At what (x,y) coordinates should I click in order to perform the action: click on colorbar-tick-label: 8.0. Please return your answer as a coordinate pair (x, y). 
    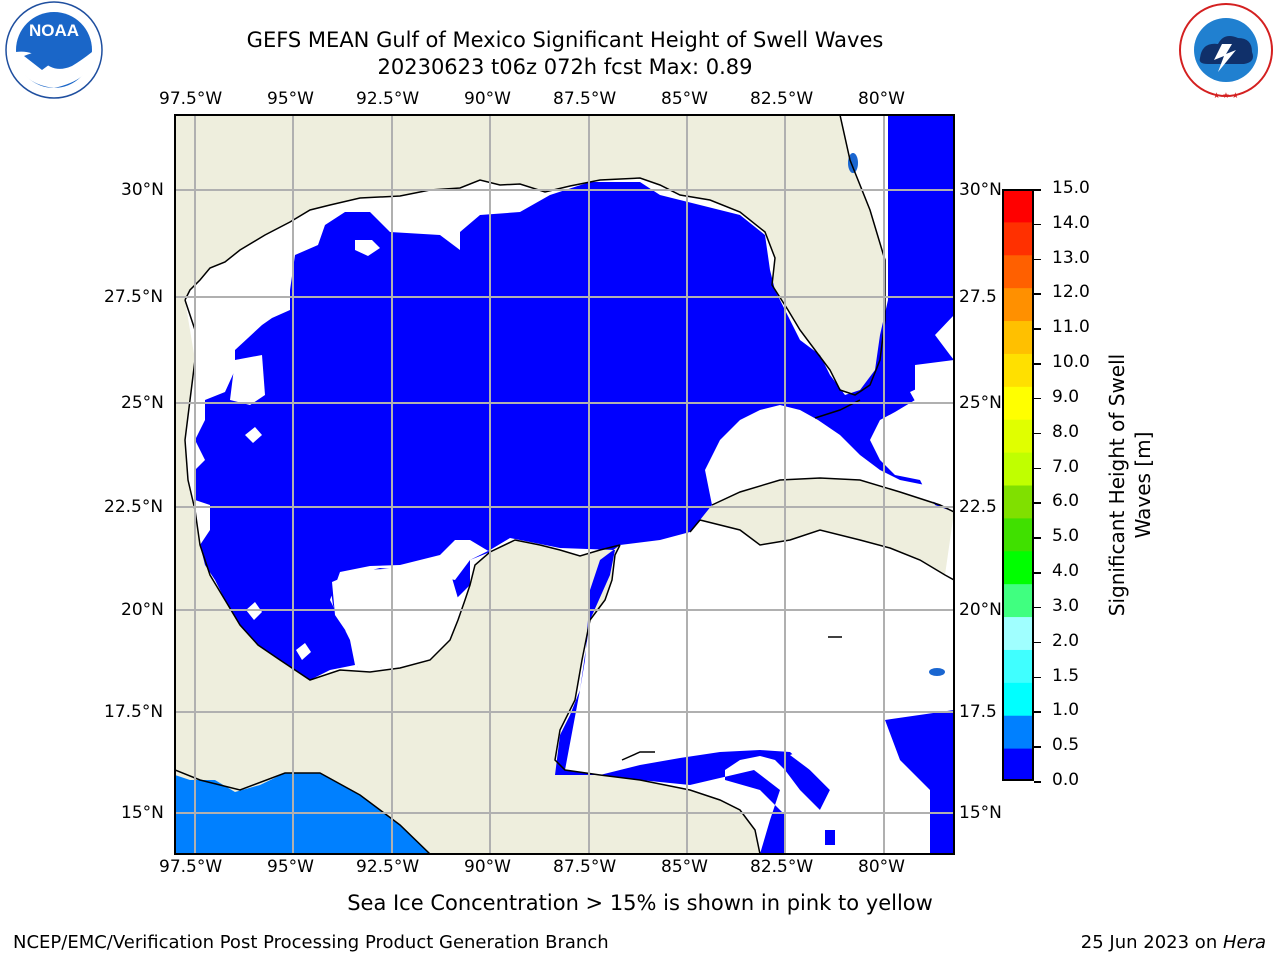
    Looking at the image, I should click on (1066, 431).